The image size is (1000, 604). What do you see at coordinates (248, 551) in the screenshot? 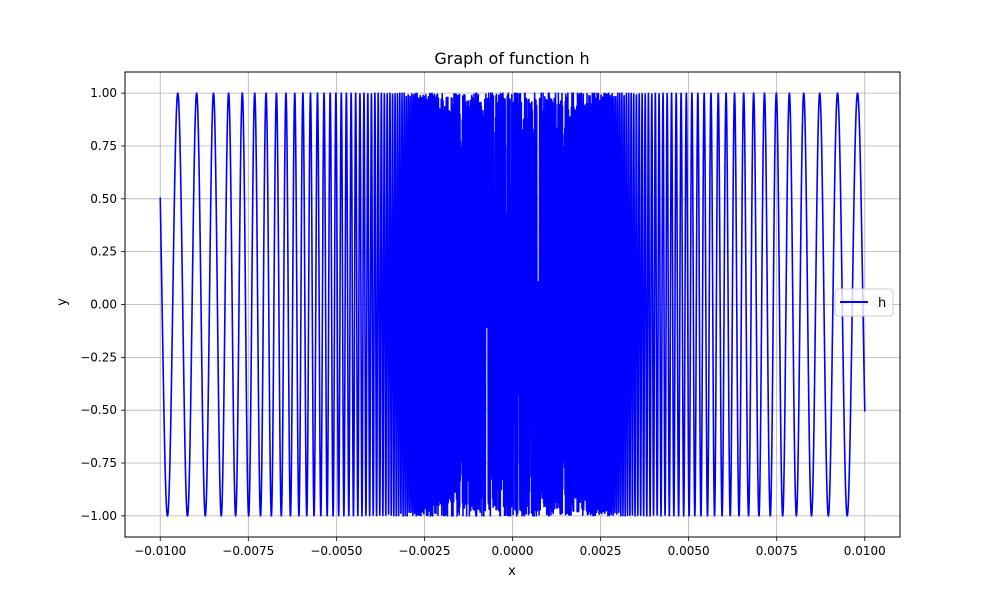
I see `x-tick-label: −0.0075` at bounding box center [248, 551].